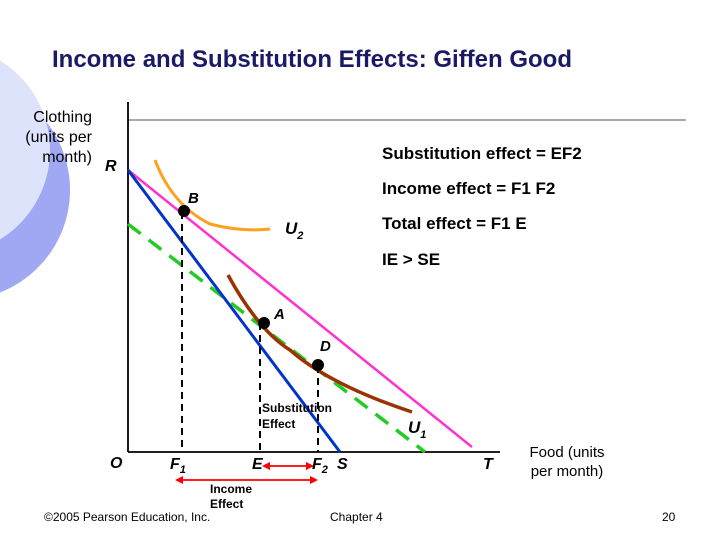 The width and height of the screenshot is (720, 540). Describe the element at coordinates (325, 346) in the screenshot. I see `label-D: D` at that location.